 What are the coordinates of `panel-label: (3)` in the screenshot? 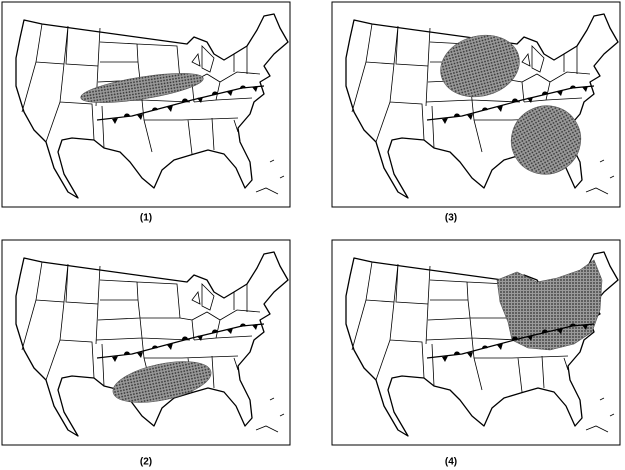 It's located at (451, 218).